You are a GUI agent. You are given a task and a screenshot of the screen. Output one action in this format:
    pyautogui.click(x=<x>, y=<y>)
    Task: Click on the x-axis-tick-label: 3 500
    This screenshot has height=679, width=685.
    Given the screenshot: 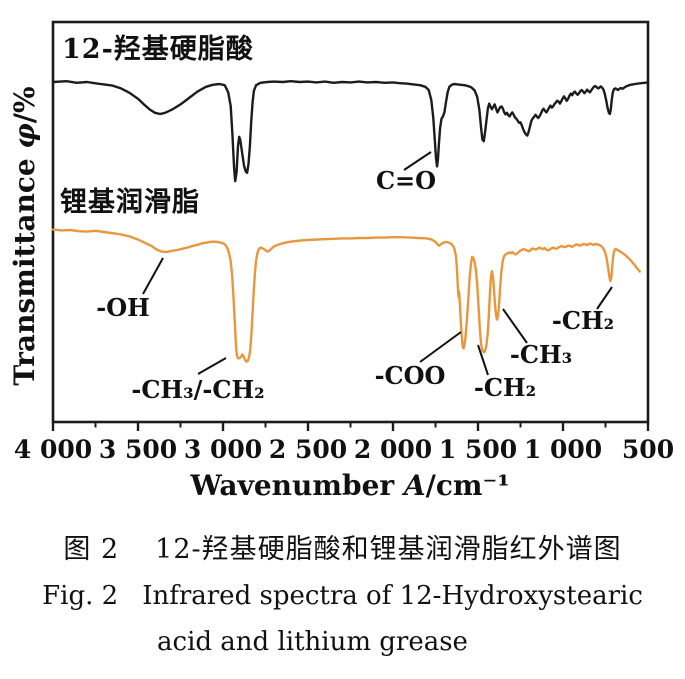 What is the action you would take?
    pyautogui.click(x=138, y=449)
    